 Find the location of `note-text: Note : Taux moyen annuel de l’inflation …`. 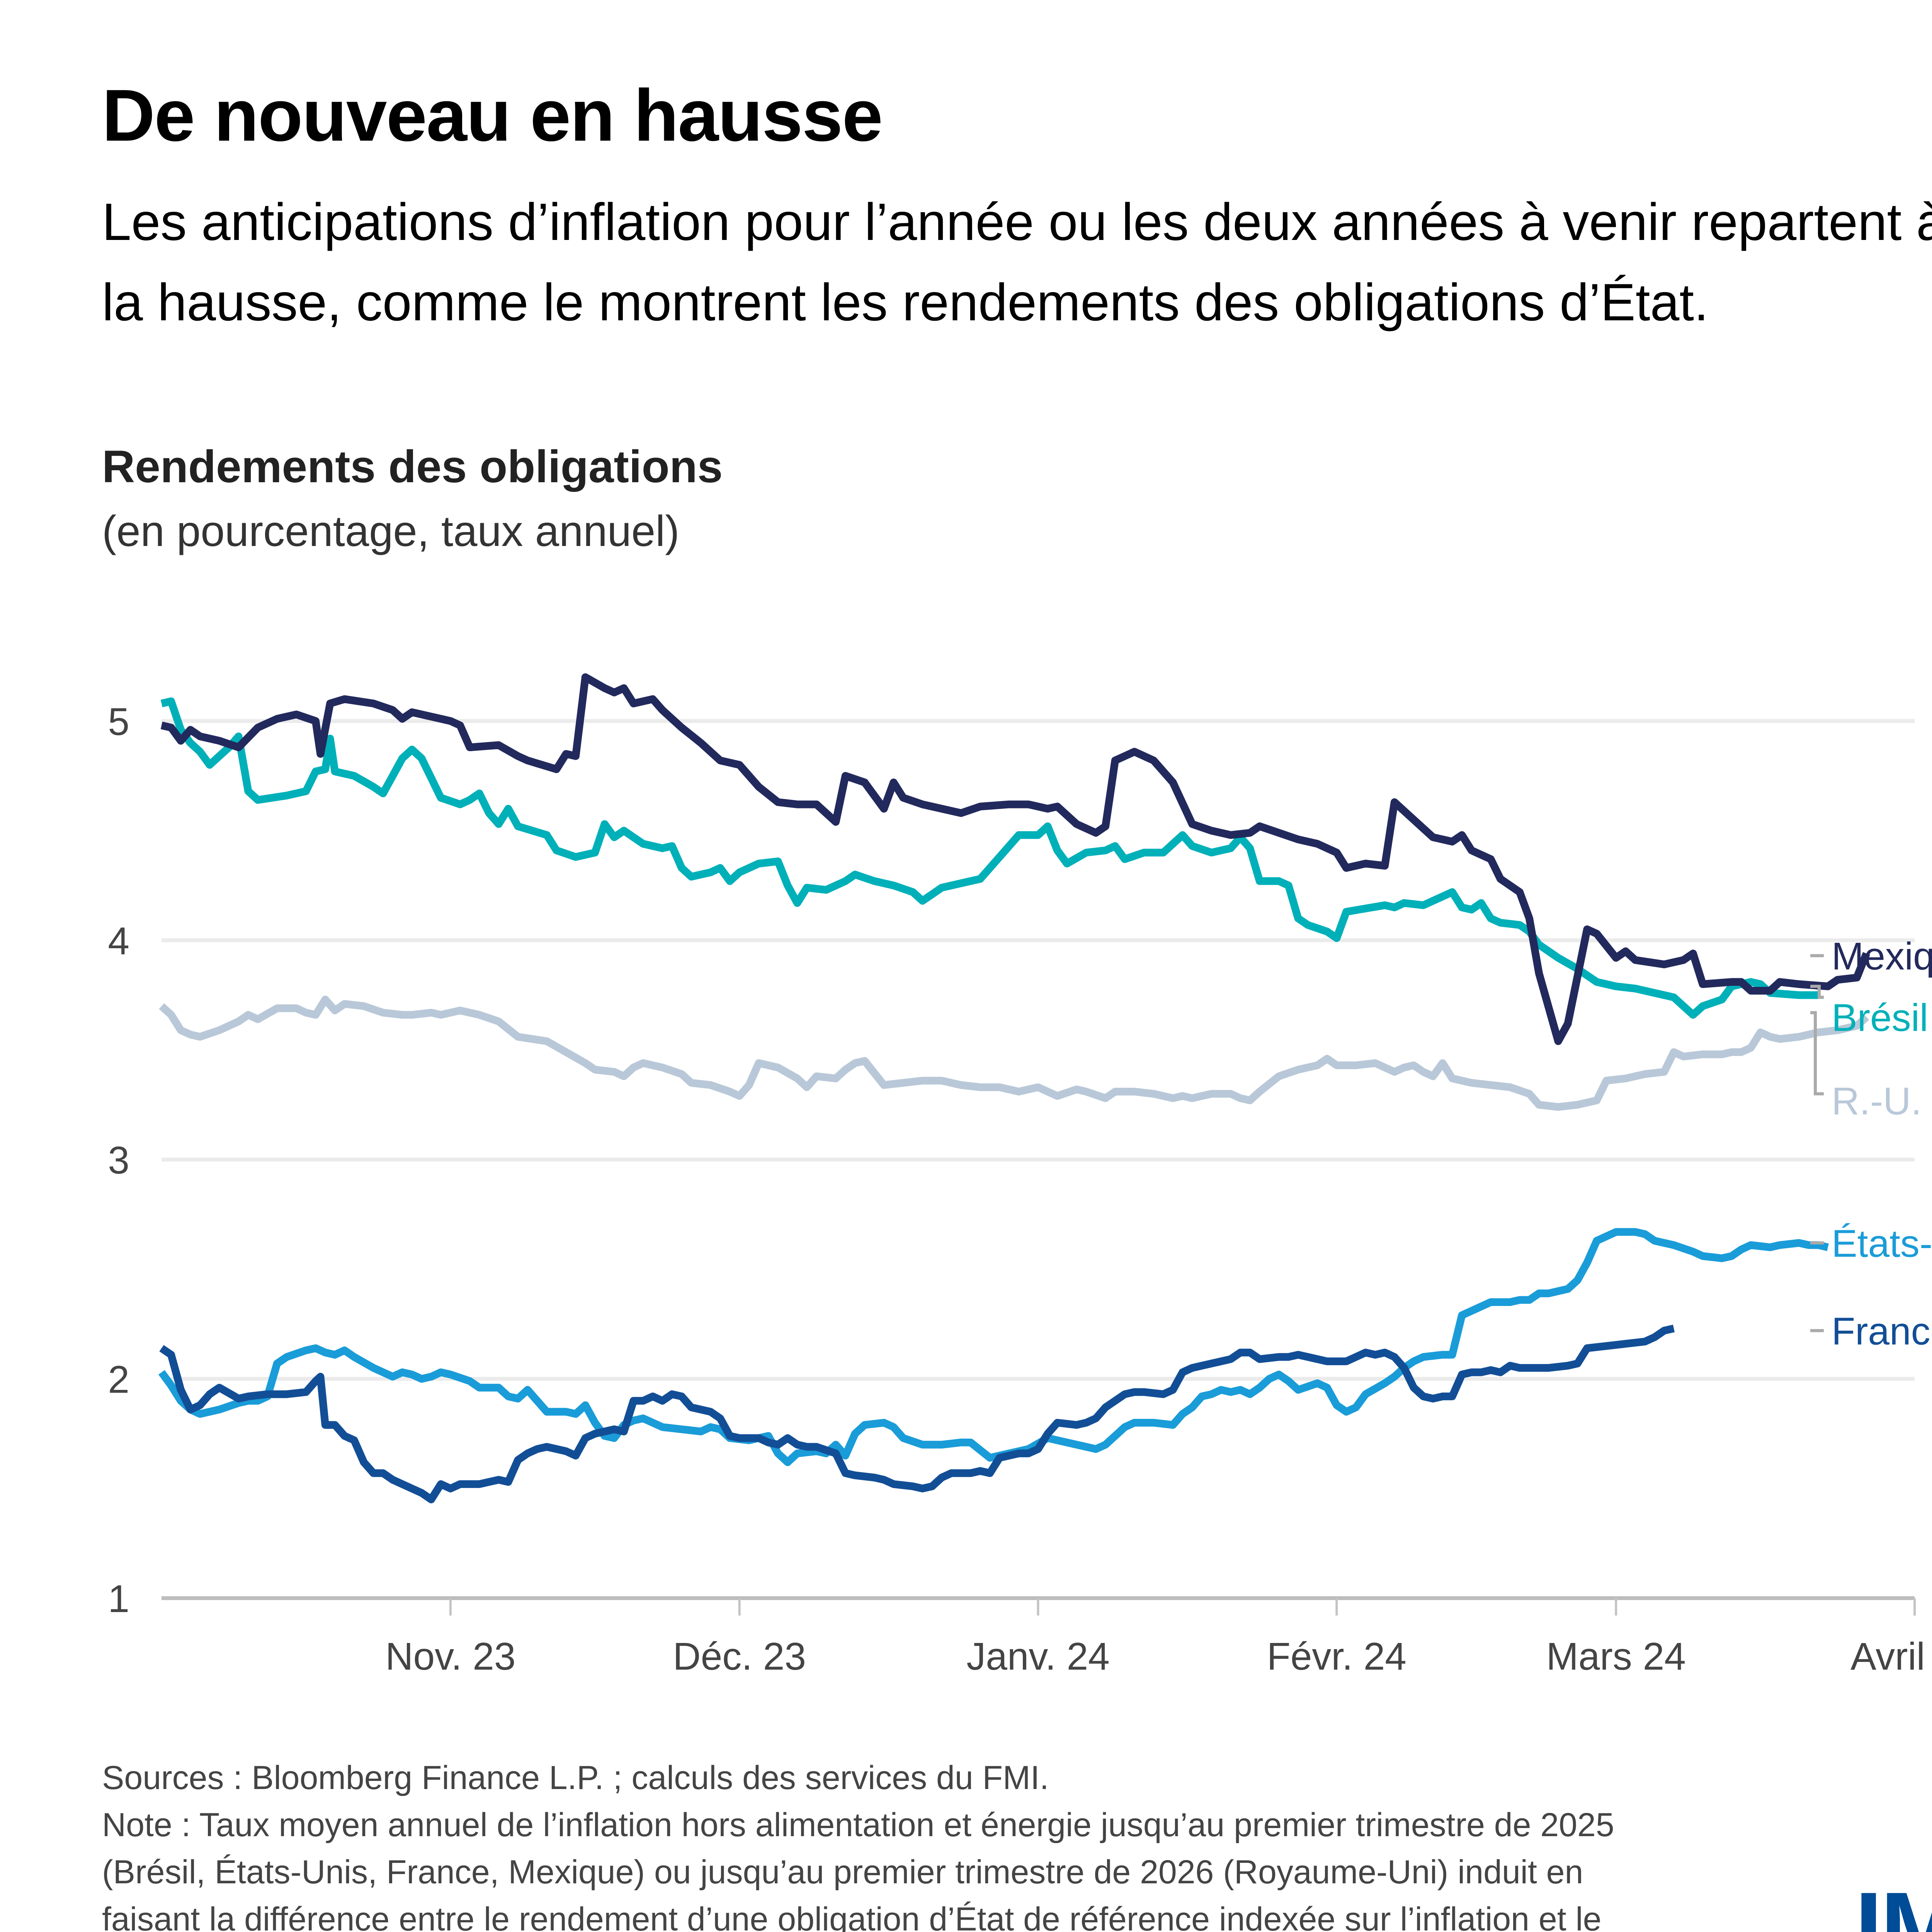

note-text: Note : Taux moyen annuel de l’inflation … is located at coordinates (858, 1869).